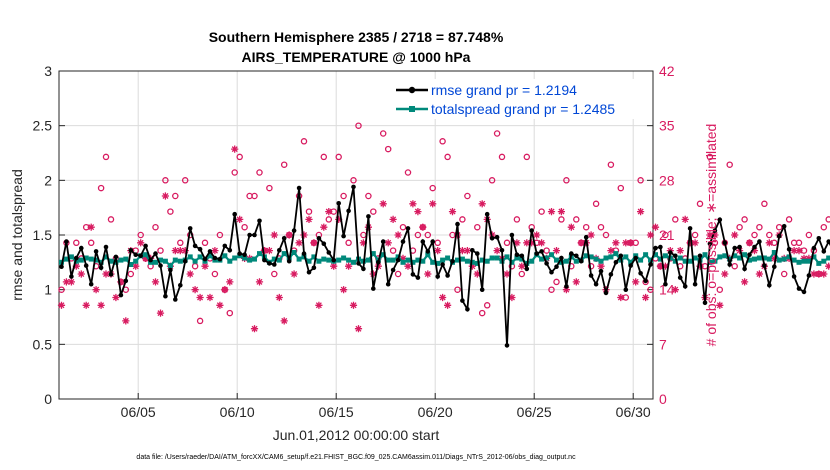 Image resolution: width=830 pixels, height=470 pixels. What do you see at coordinates (48, 399) in the screenshot?
I see `left-tick-label: 0` at bounding box center [48, 399].